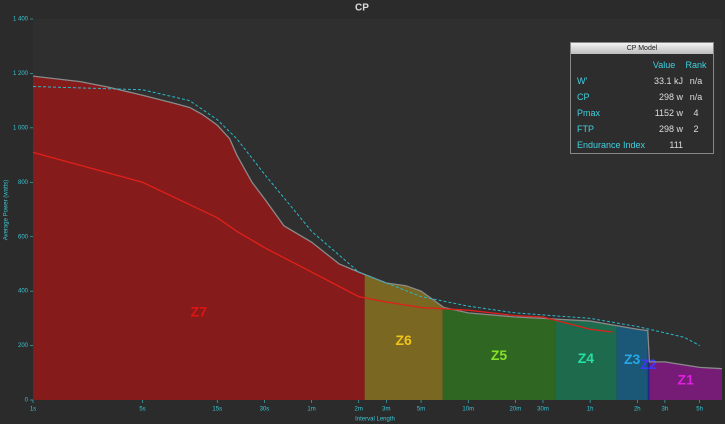  Describe the element at coordinates (590, 410) in the screenshot. I see `x-tick-label: 1h` at that location.